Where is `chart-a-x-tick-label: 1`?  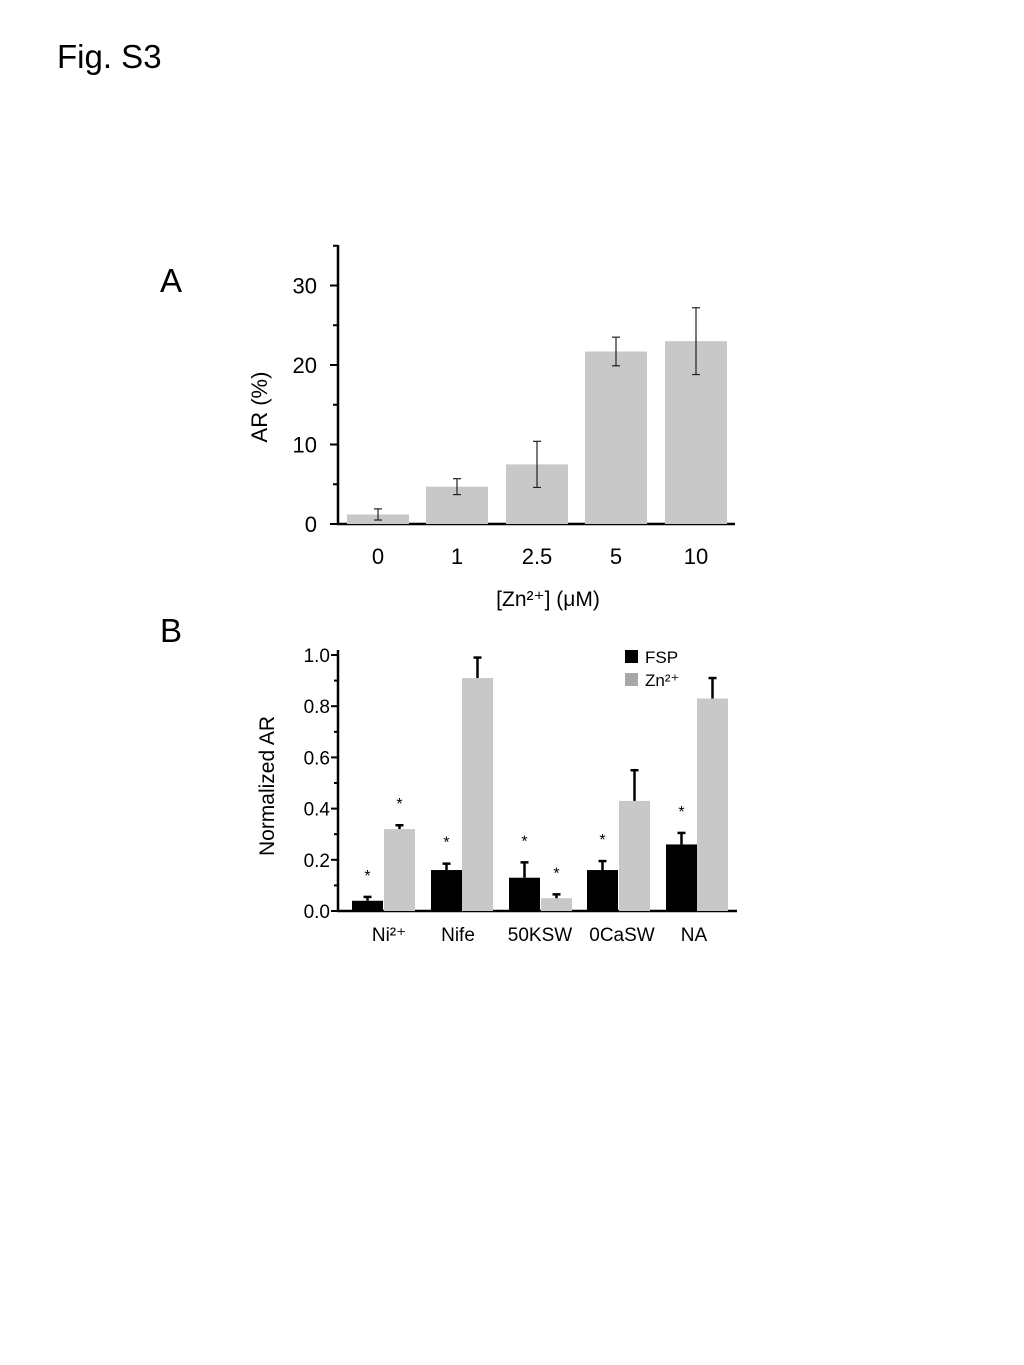 chart-a-x-tick-label: 1 is located at coordinates (457, 556).